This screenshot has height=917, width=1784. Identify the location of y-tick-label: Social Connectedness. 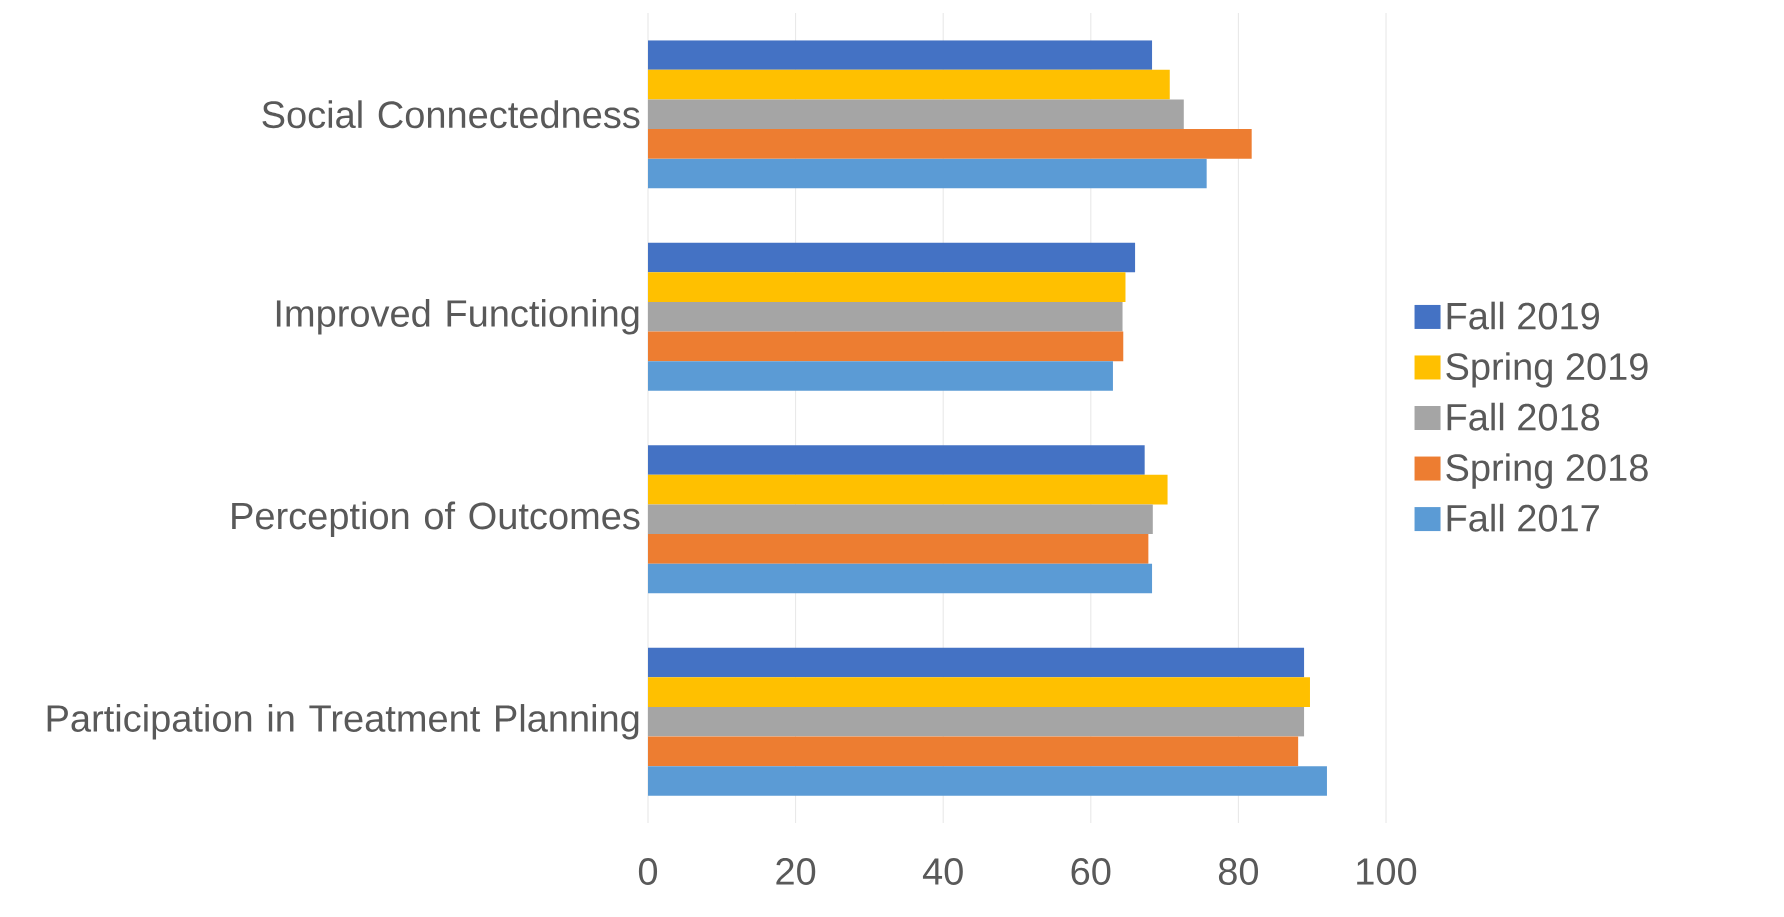
(451, 114).